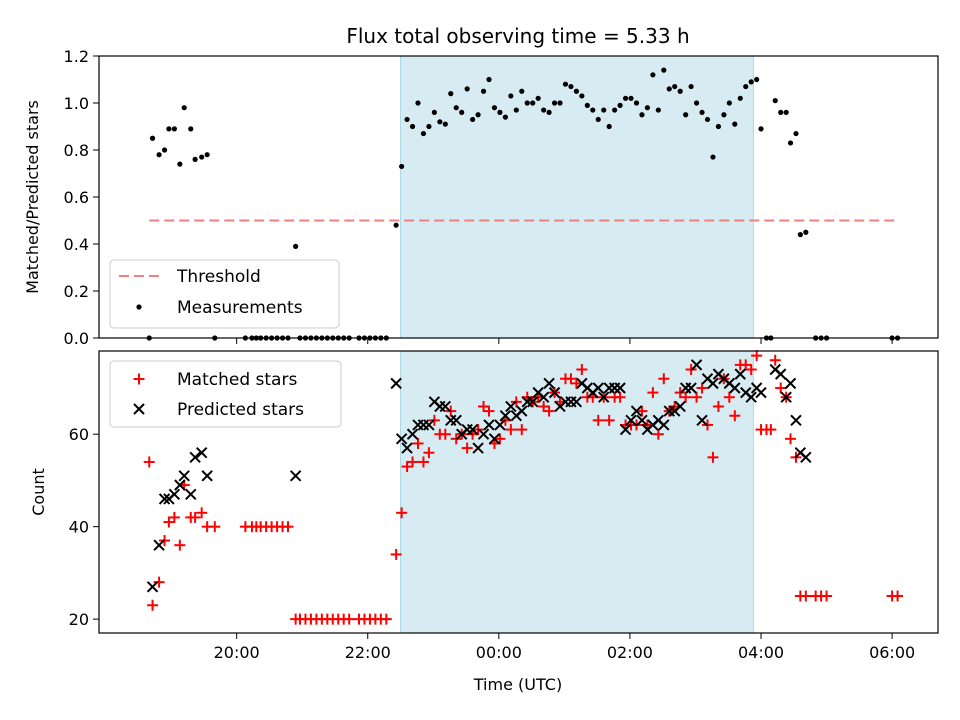  What do you see at coordinates (139, 379) in the screenshot?
I see `legend-plus-marker` at bounding box center [139, 379].